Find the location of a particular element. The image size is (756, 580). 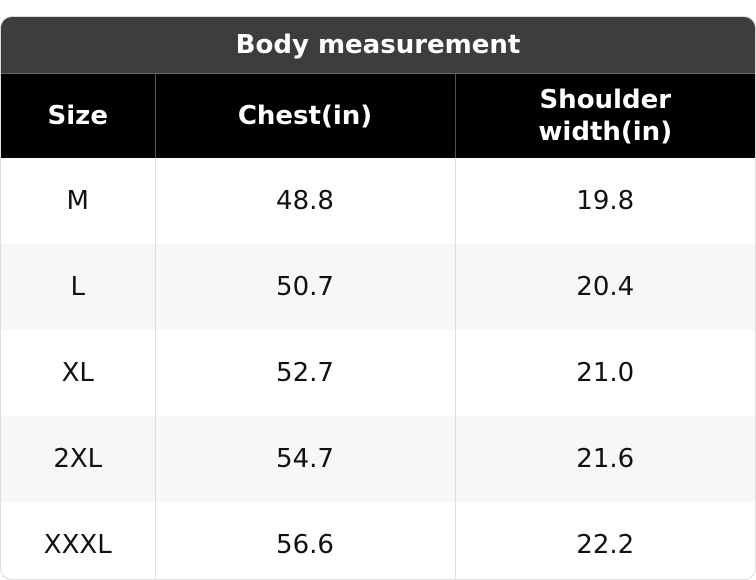

column-header: Size is located at coordinates (78, 116).